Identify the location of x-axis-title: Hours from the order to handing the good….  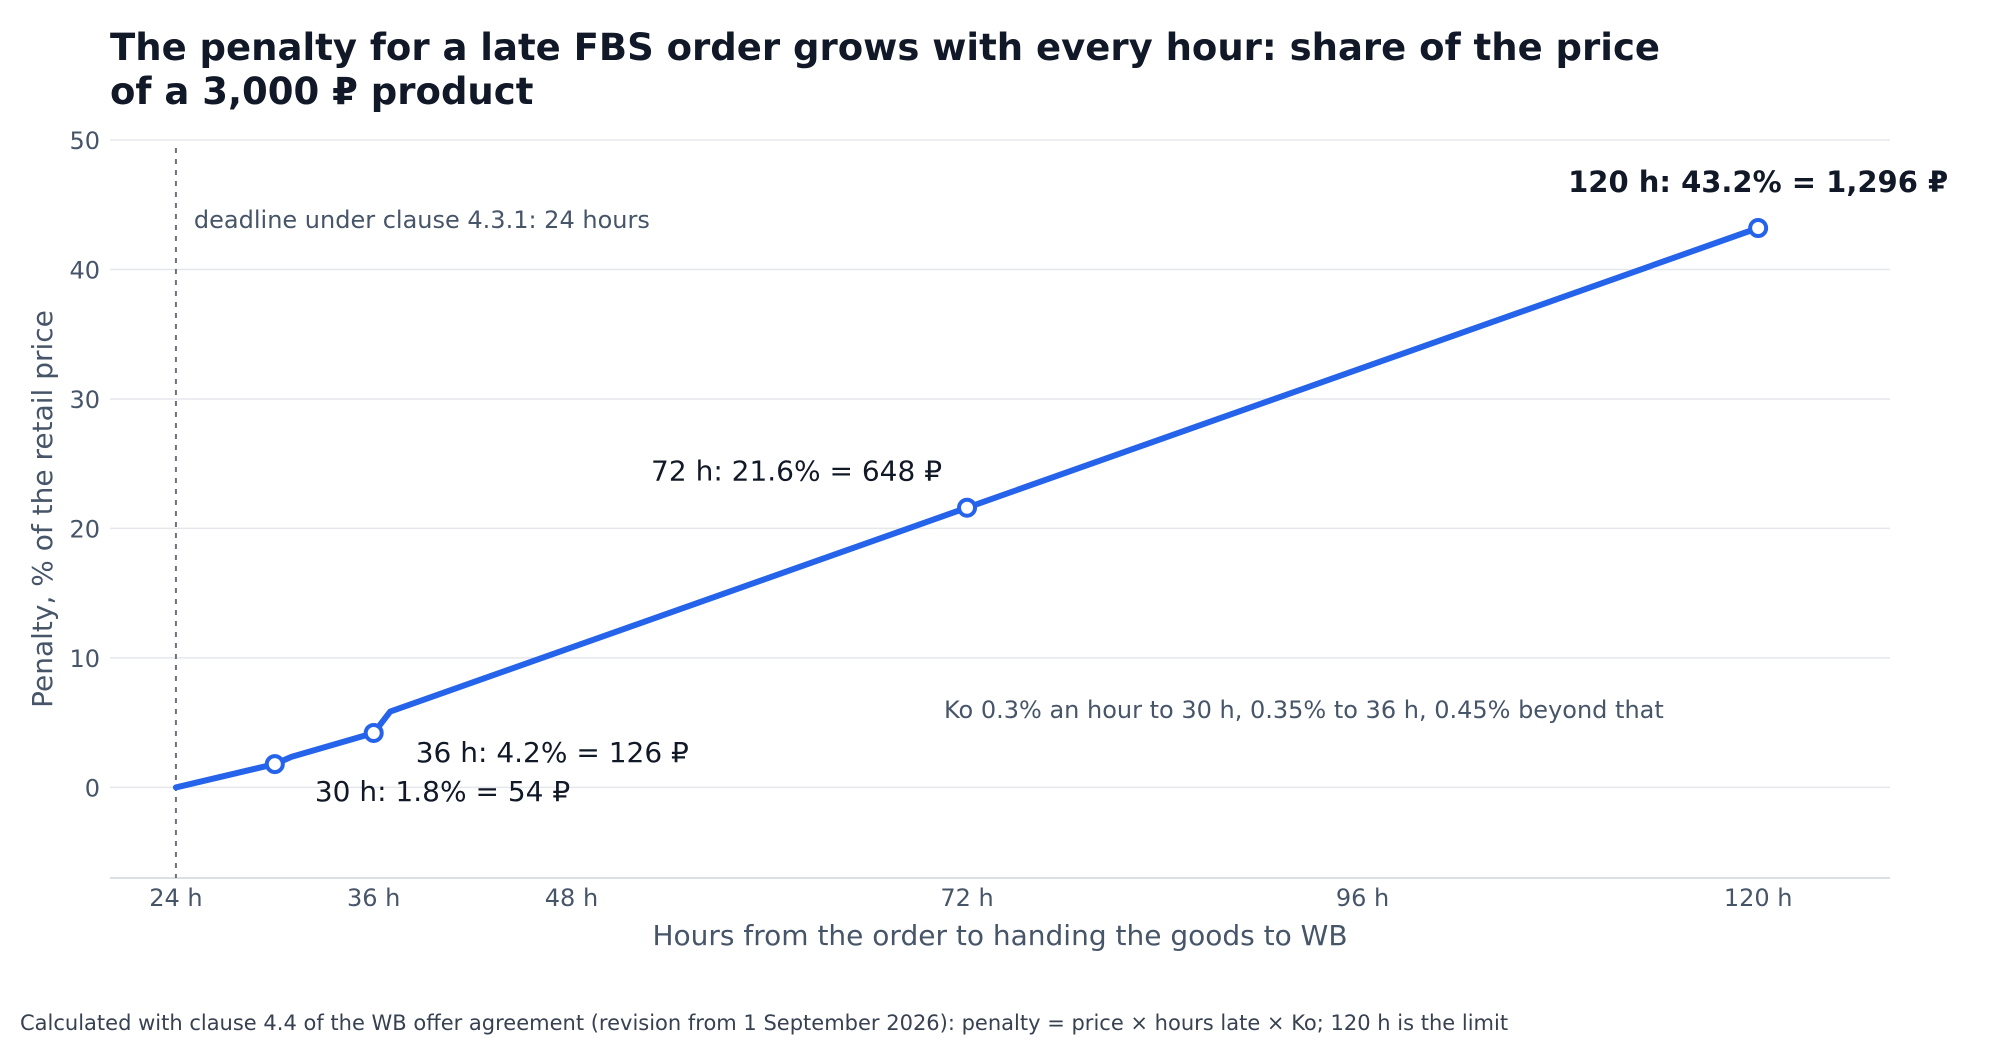
(999, 935).